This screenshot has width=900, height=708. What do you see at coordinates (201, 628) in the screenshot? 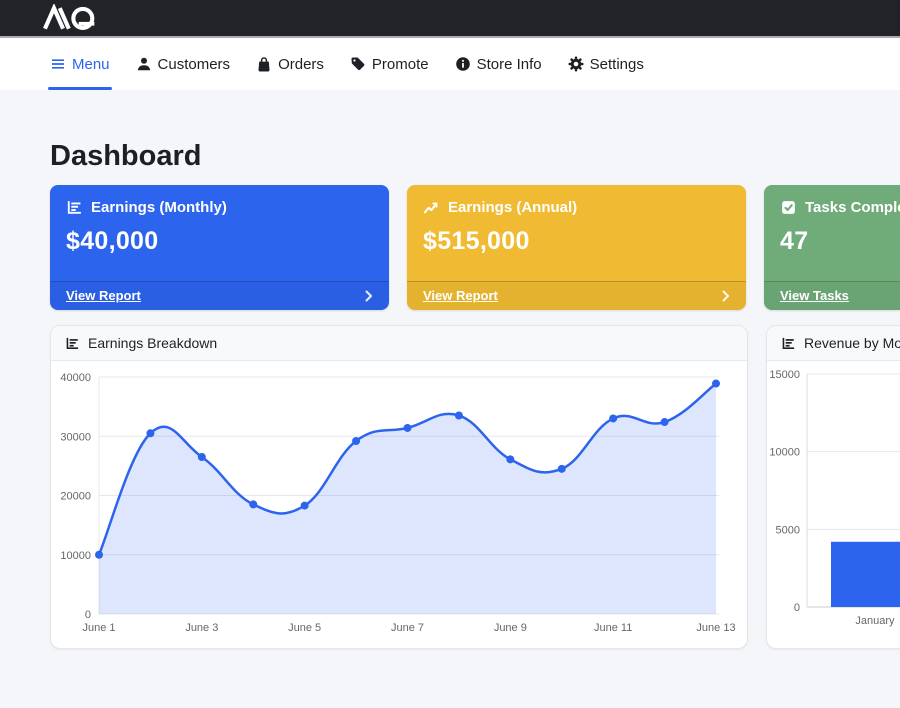
I see `svg-text: June 3` at bounding box center [201, 628].